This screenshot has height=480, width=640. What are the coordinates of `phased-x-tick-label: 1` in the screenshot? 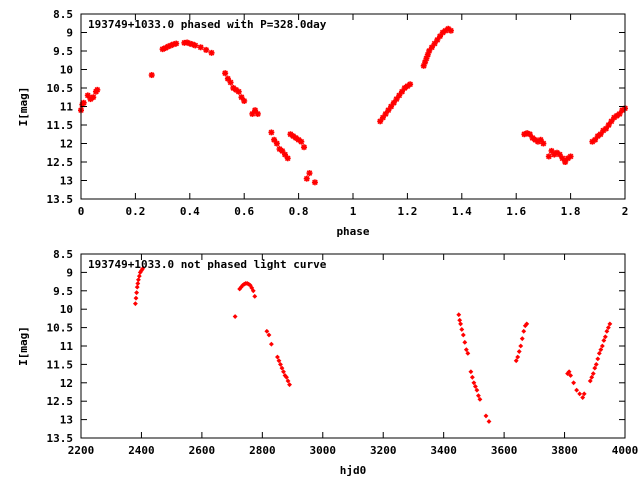 It's located at (353, 211).